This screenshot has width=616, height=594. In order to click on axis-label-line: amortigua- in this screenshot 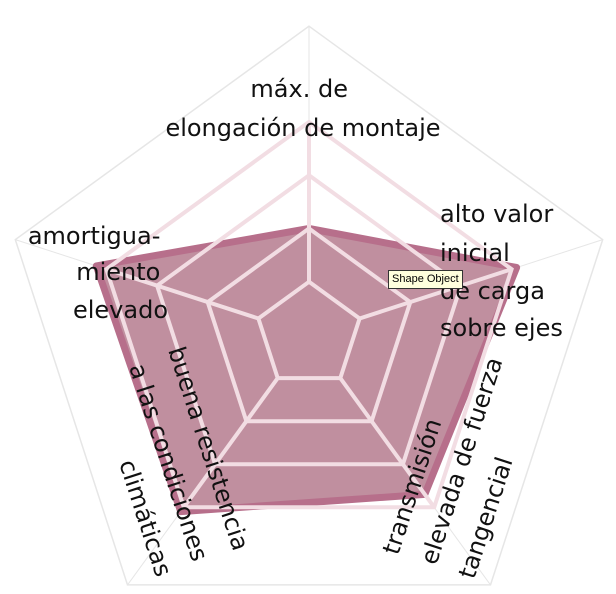, I will do `click(94, 236)`.